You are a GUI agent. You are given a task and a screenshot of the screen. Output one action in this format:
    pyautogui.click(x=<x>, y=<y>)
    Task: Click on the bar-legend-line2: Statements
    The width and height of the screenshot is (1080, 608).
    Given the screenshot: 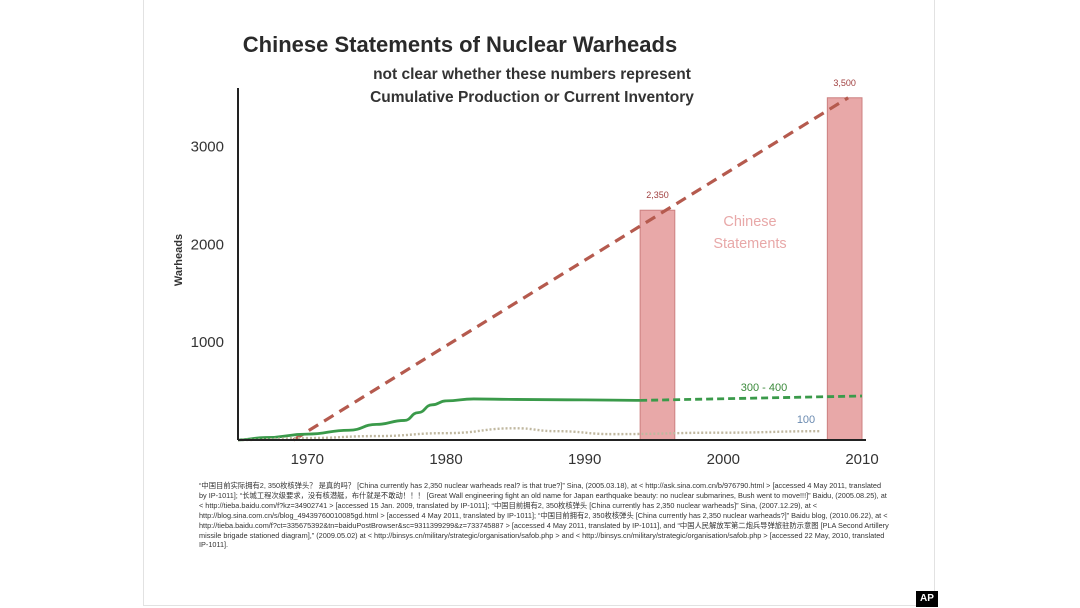 What is the action you would take?
    pyautogui.click(x=749, y=244)
    